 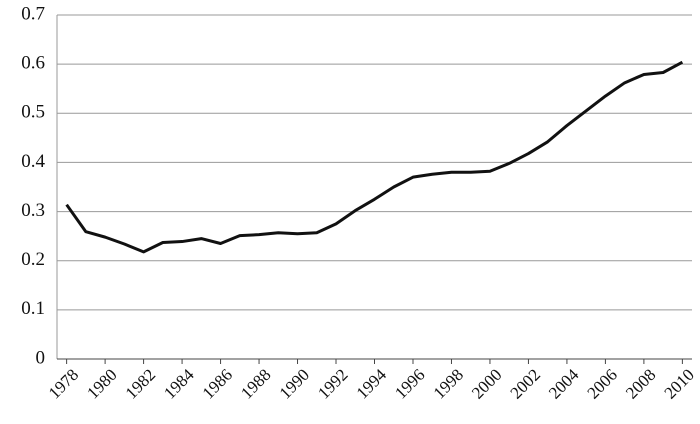 What do you see at coordinates (33, 161) in the screenshot?
I see `y-tick-label: 0.4` at bounding box center [33, 161].